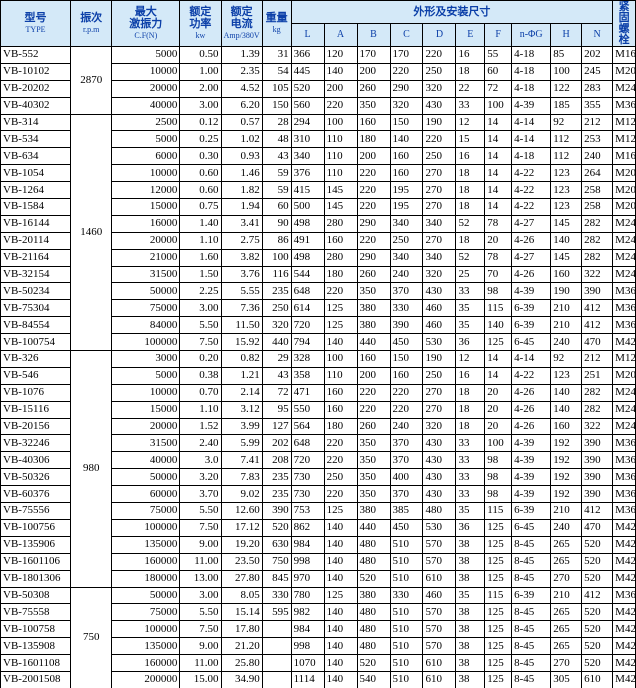  I want to click on value-cell: 570, so click(439, 612).